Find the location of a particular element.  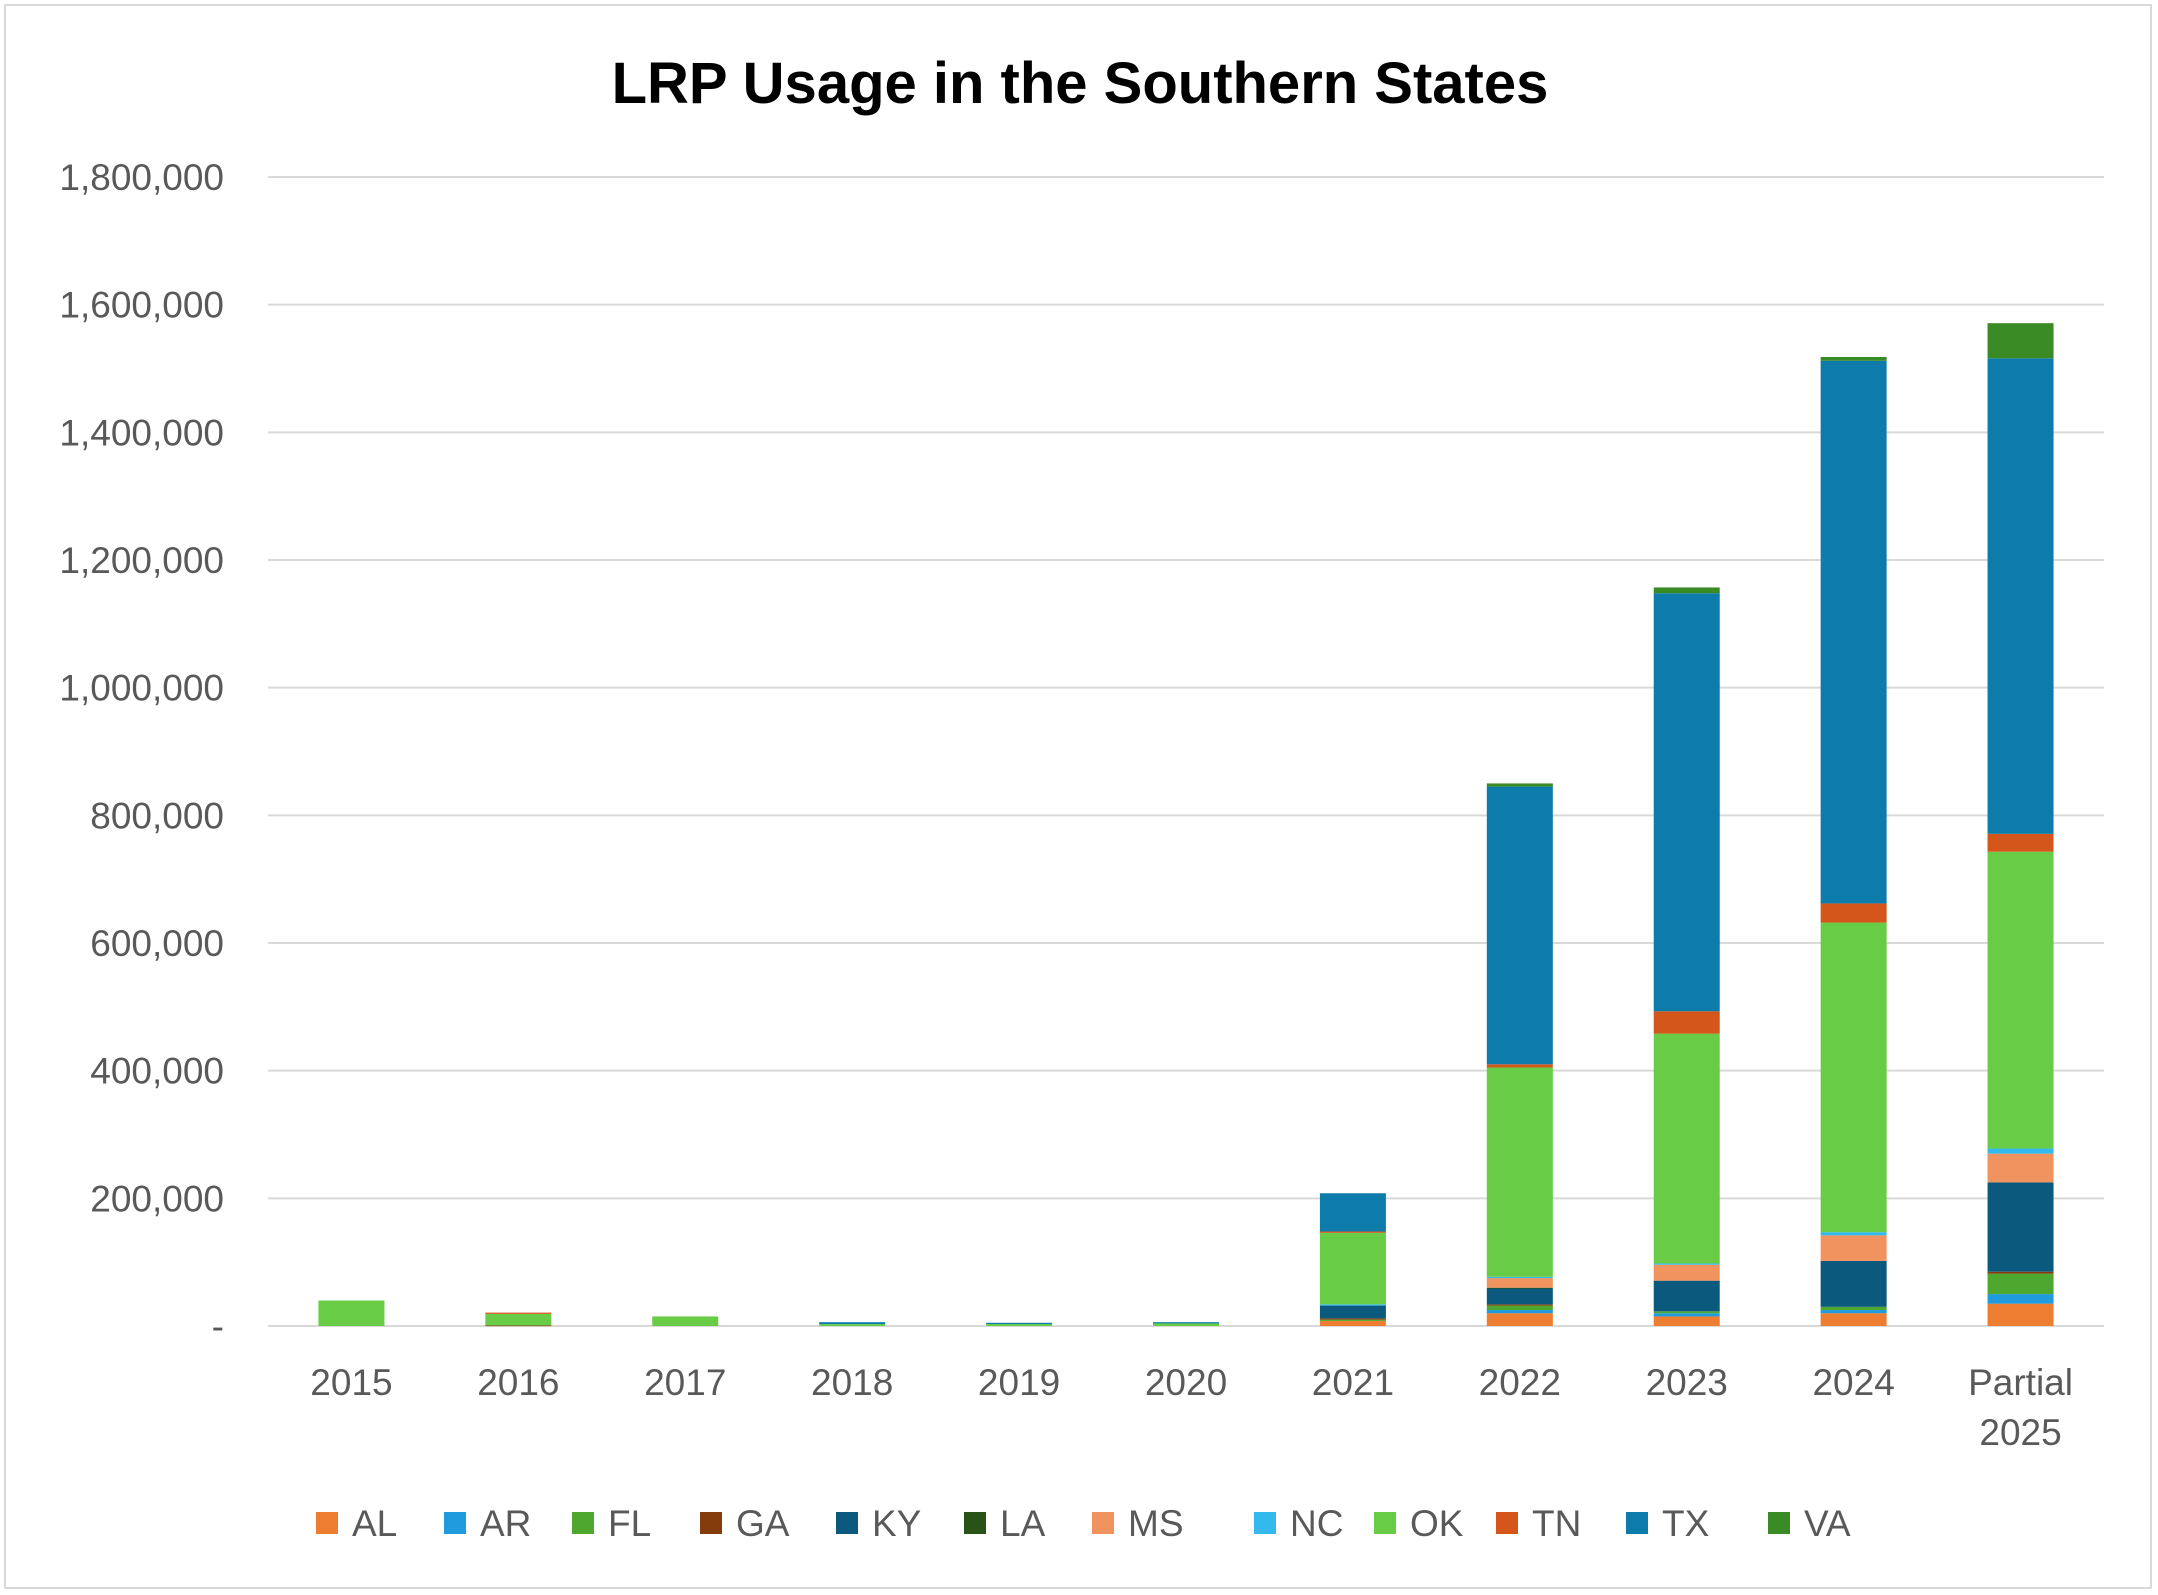

x-tick-label: 2016 is located at coordinates (518, 1382).